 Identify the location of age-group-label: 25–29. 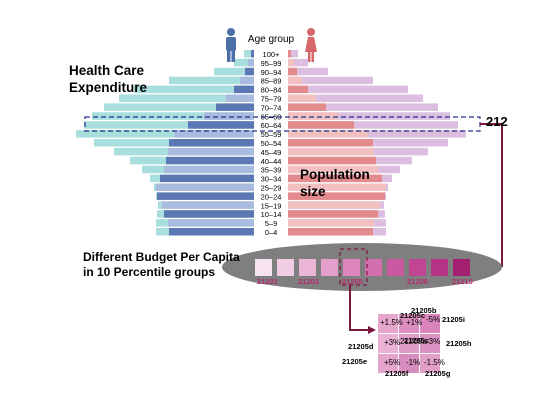
(271, 188).